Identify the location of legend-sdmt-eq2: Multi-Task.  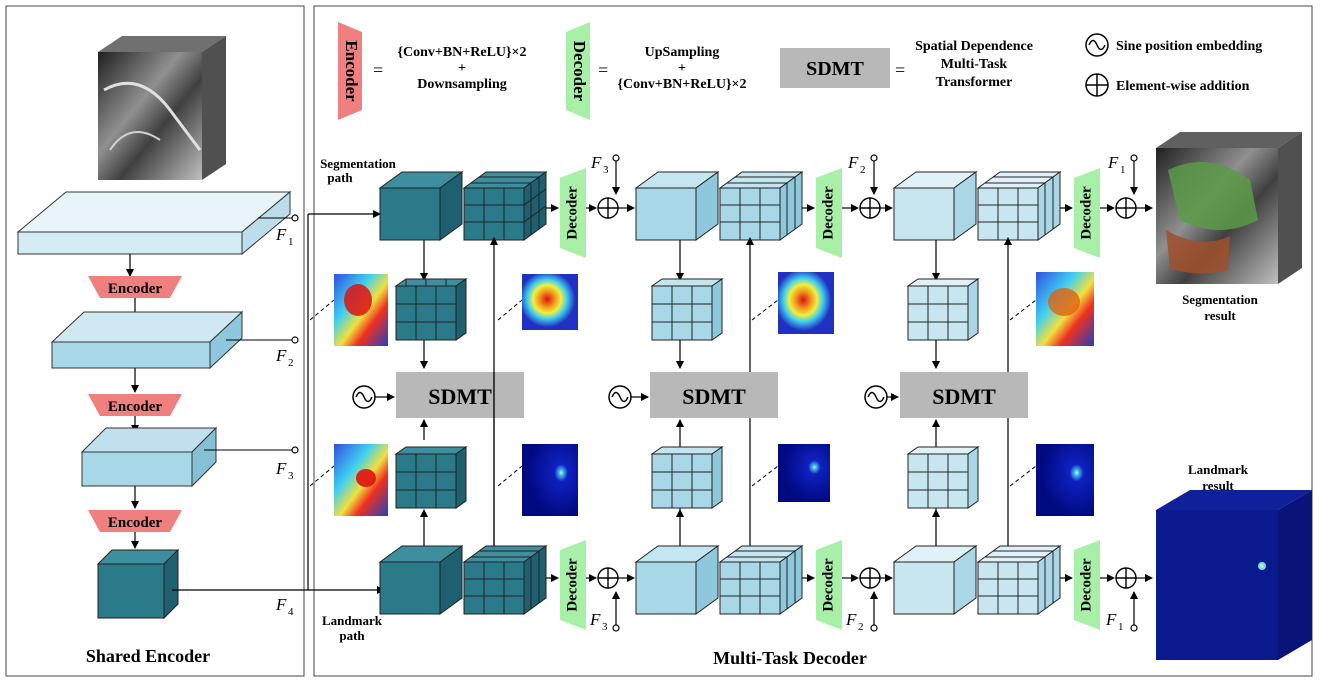
(974, 64).